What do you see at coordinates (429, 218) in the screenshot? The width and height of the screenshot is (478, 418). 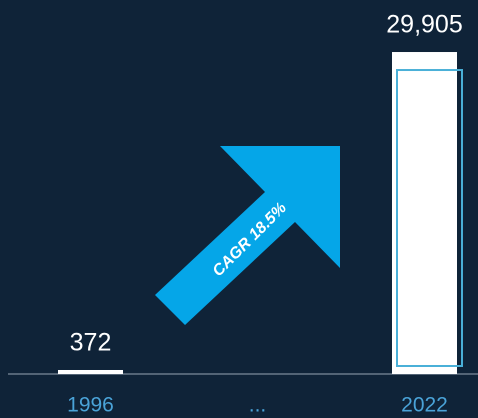 I see `bar-outline` at bounding box center [429, 218].